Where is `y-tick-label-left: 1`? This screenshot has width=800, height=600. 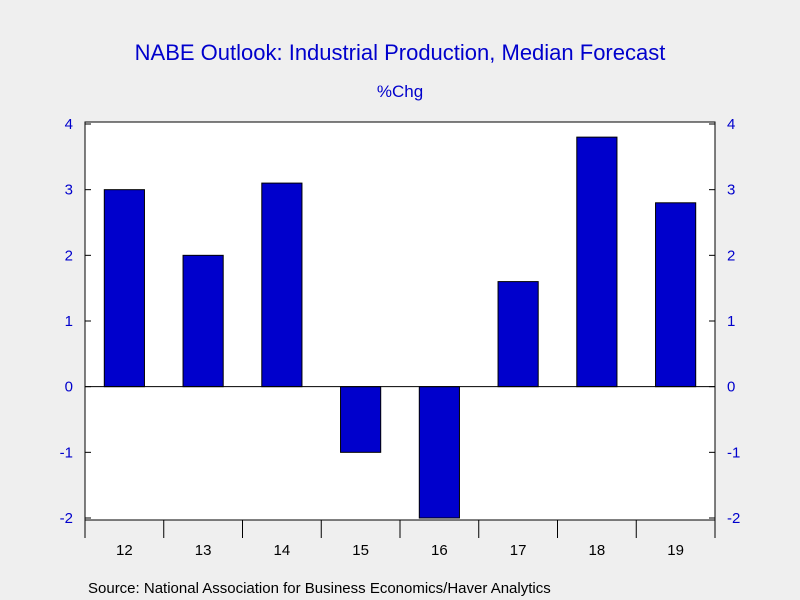 y-tick-label-left: 1 is located at coordinates (69, 321).